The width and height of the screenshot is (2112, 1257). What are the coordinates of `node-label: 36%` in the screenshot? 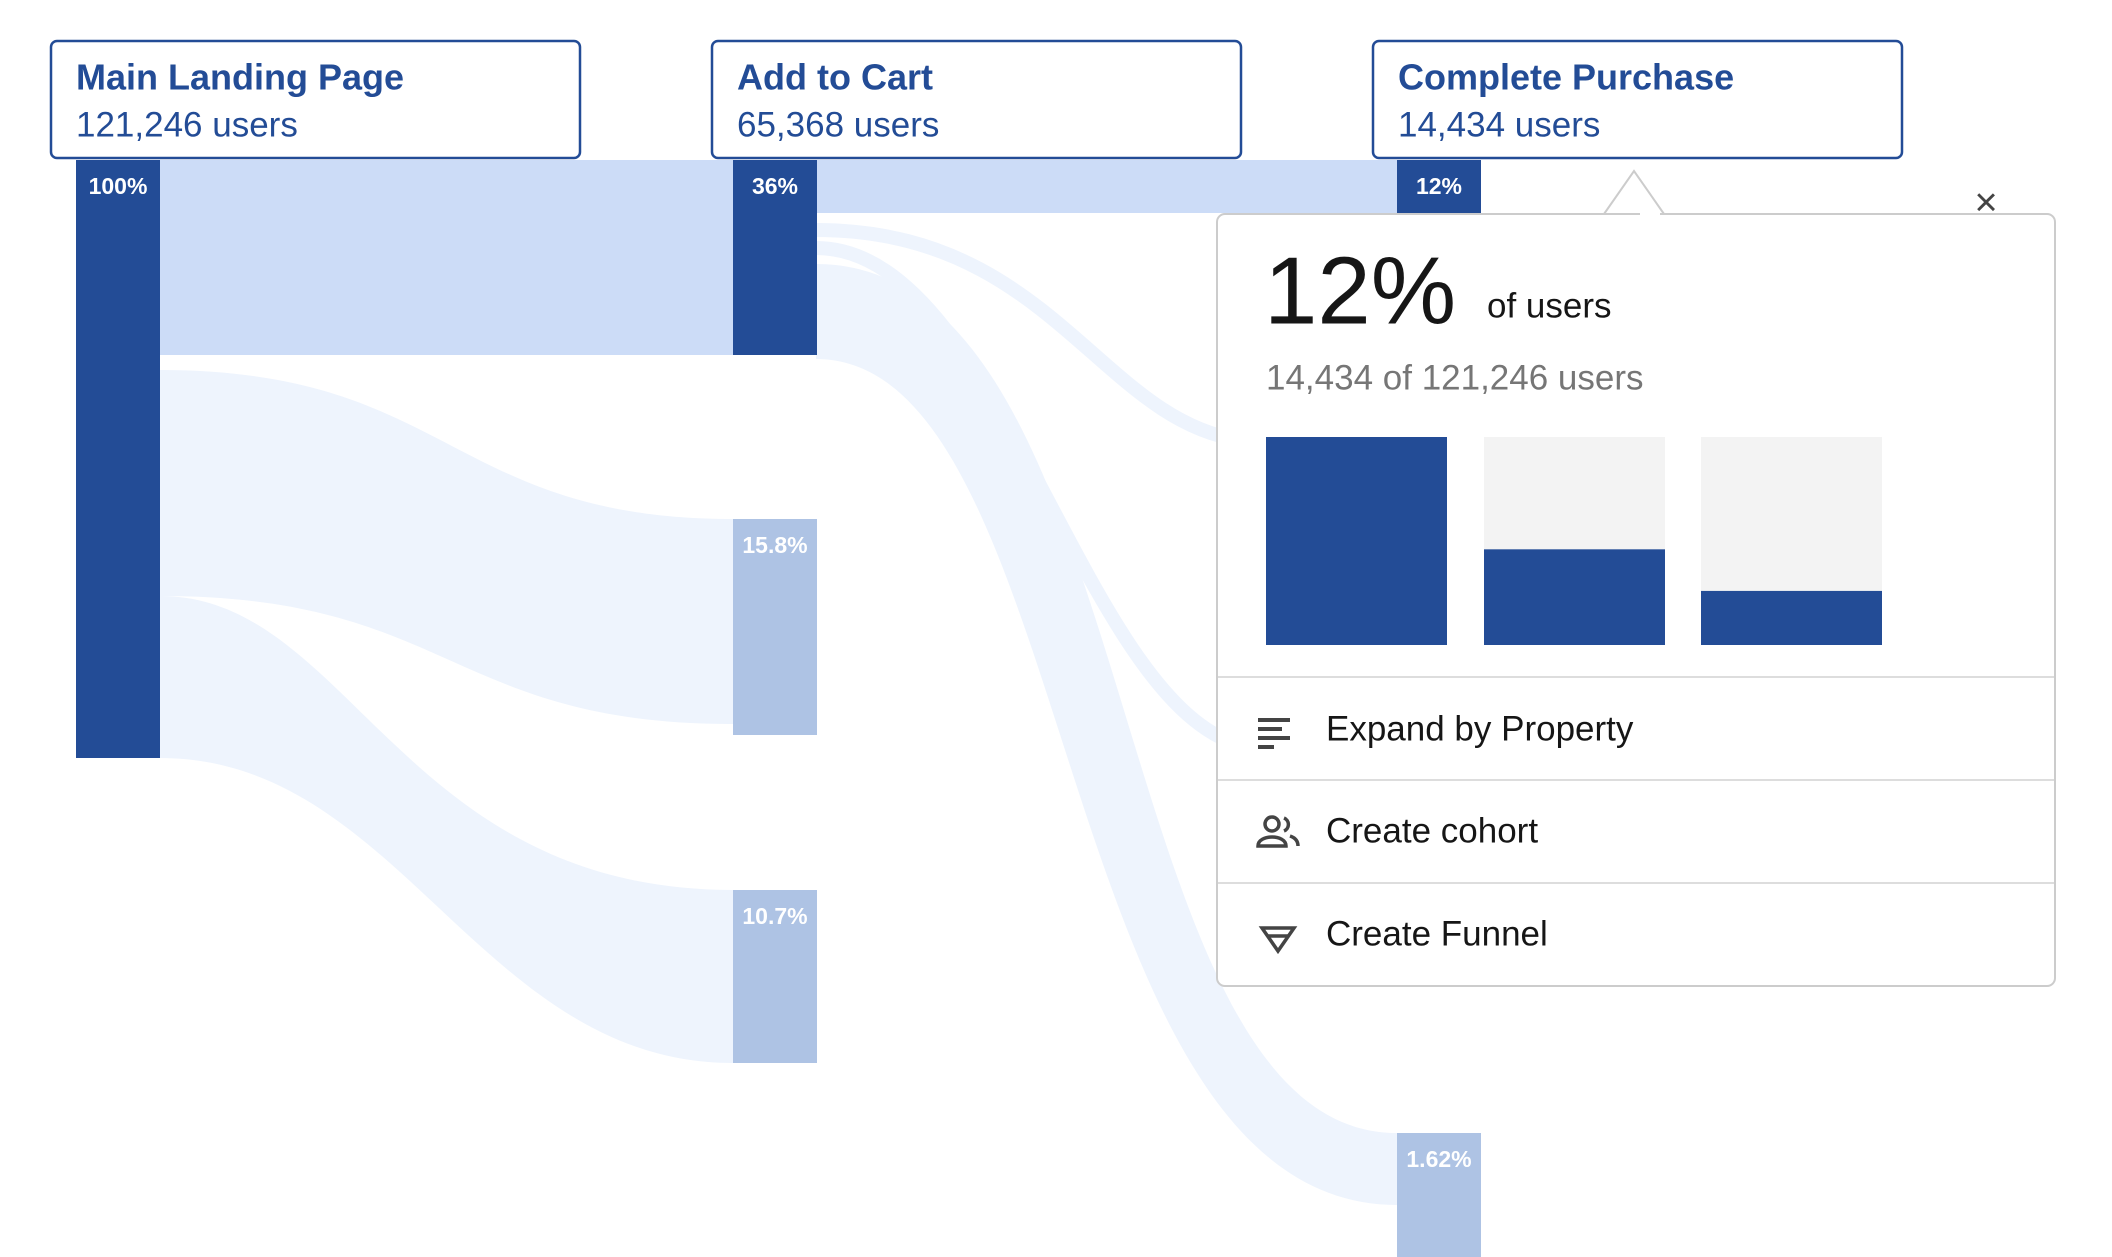 It's located at (775, 186).